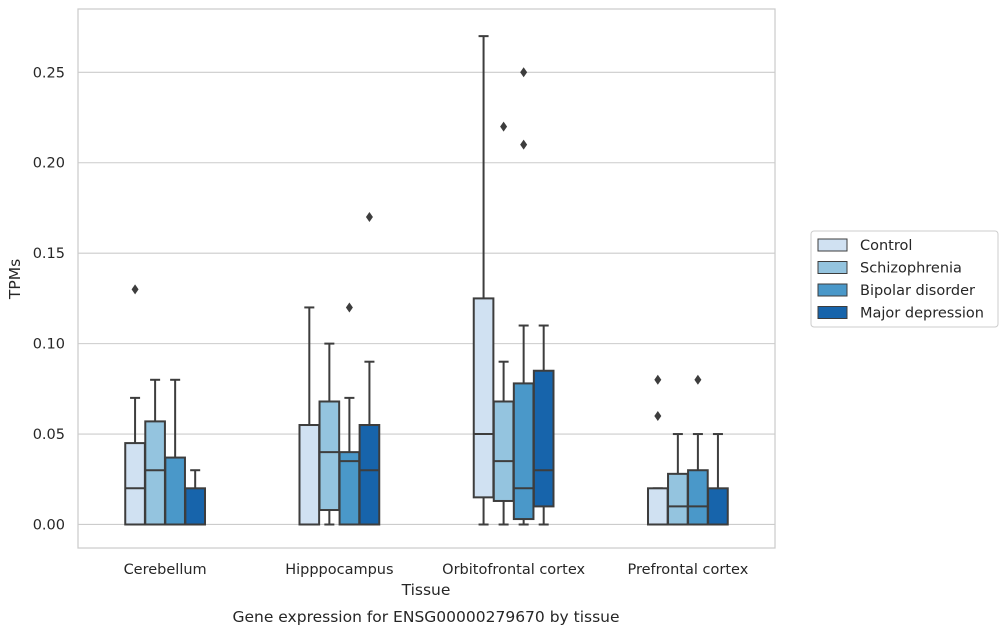 The width and height of the screenshot is (1007, 634). What do you see at coordinates (49, 525) in the screenshot?
I see `y-tick-label: 0.00` at bounding box center [49, 525].